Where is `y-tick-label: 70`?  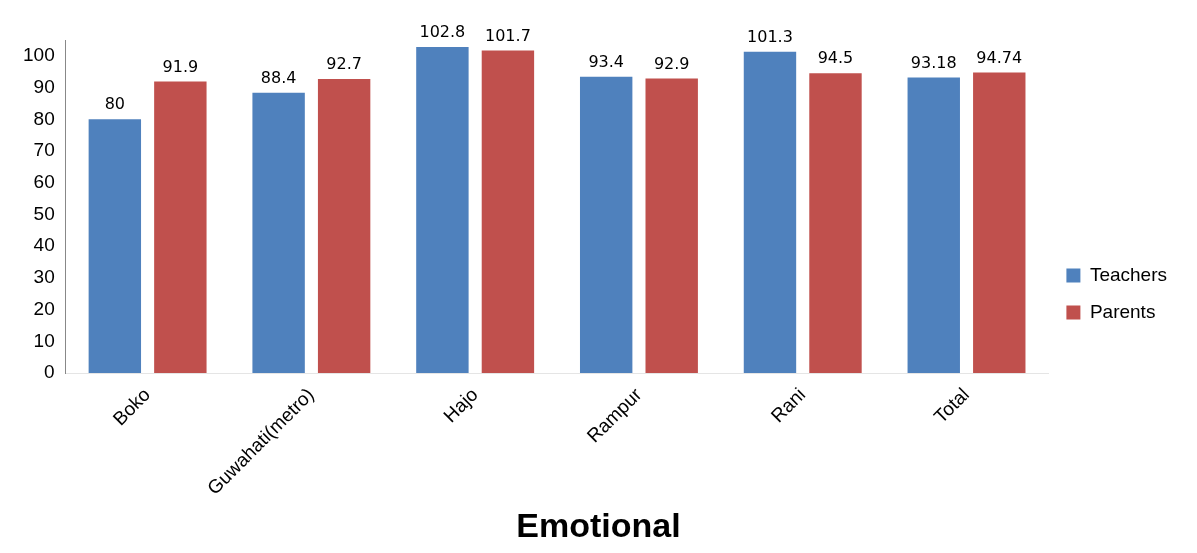
y-tick-label: 70 is located at coordinates (44, 150).